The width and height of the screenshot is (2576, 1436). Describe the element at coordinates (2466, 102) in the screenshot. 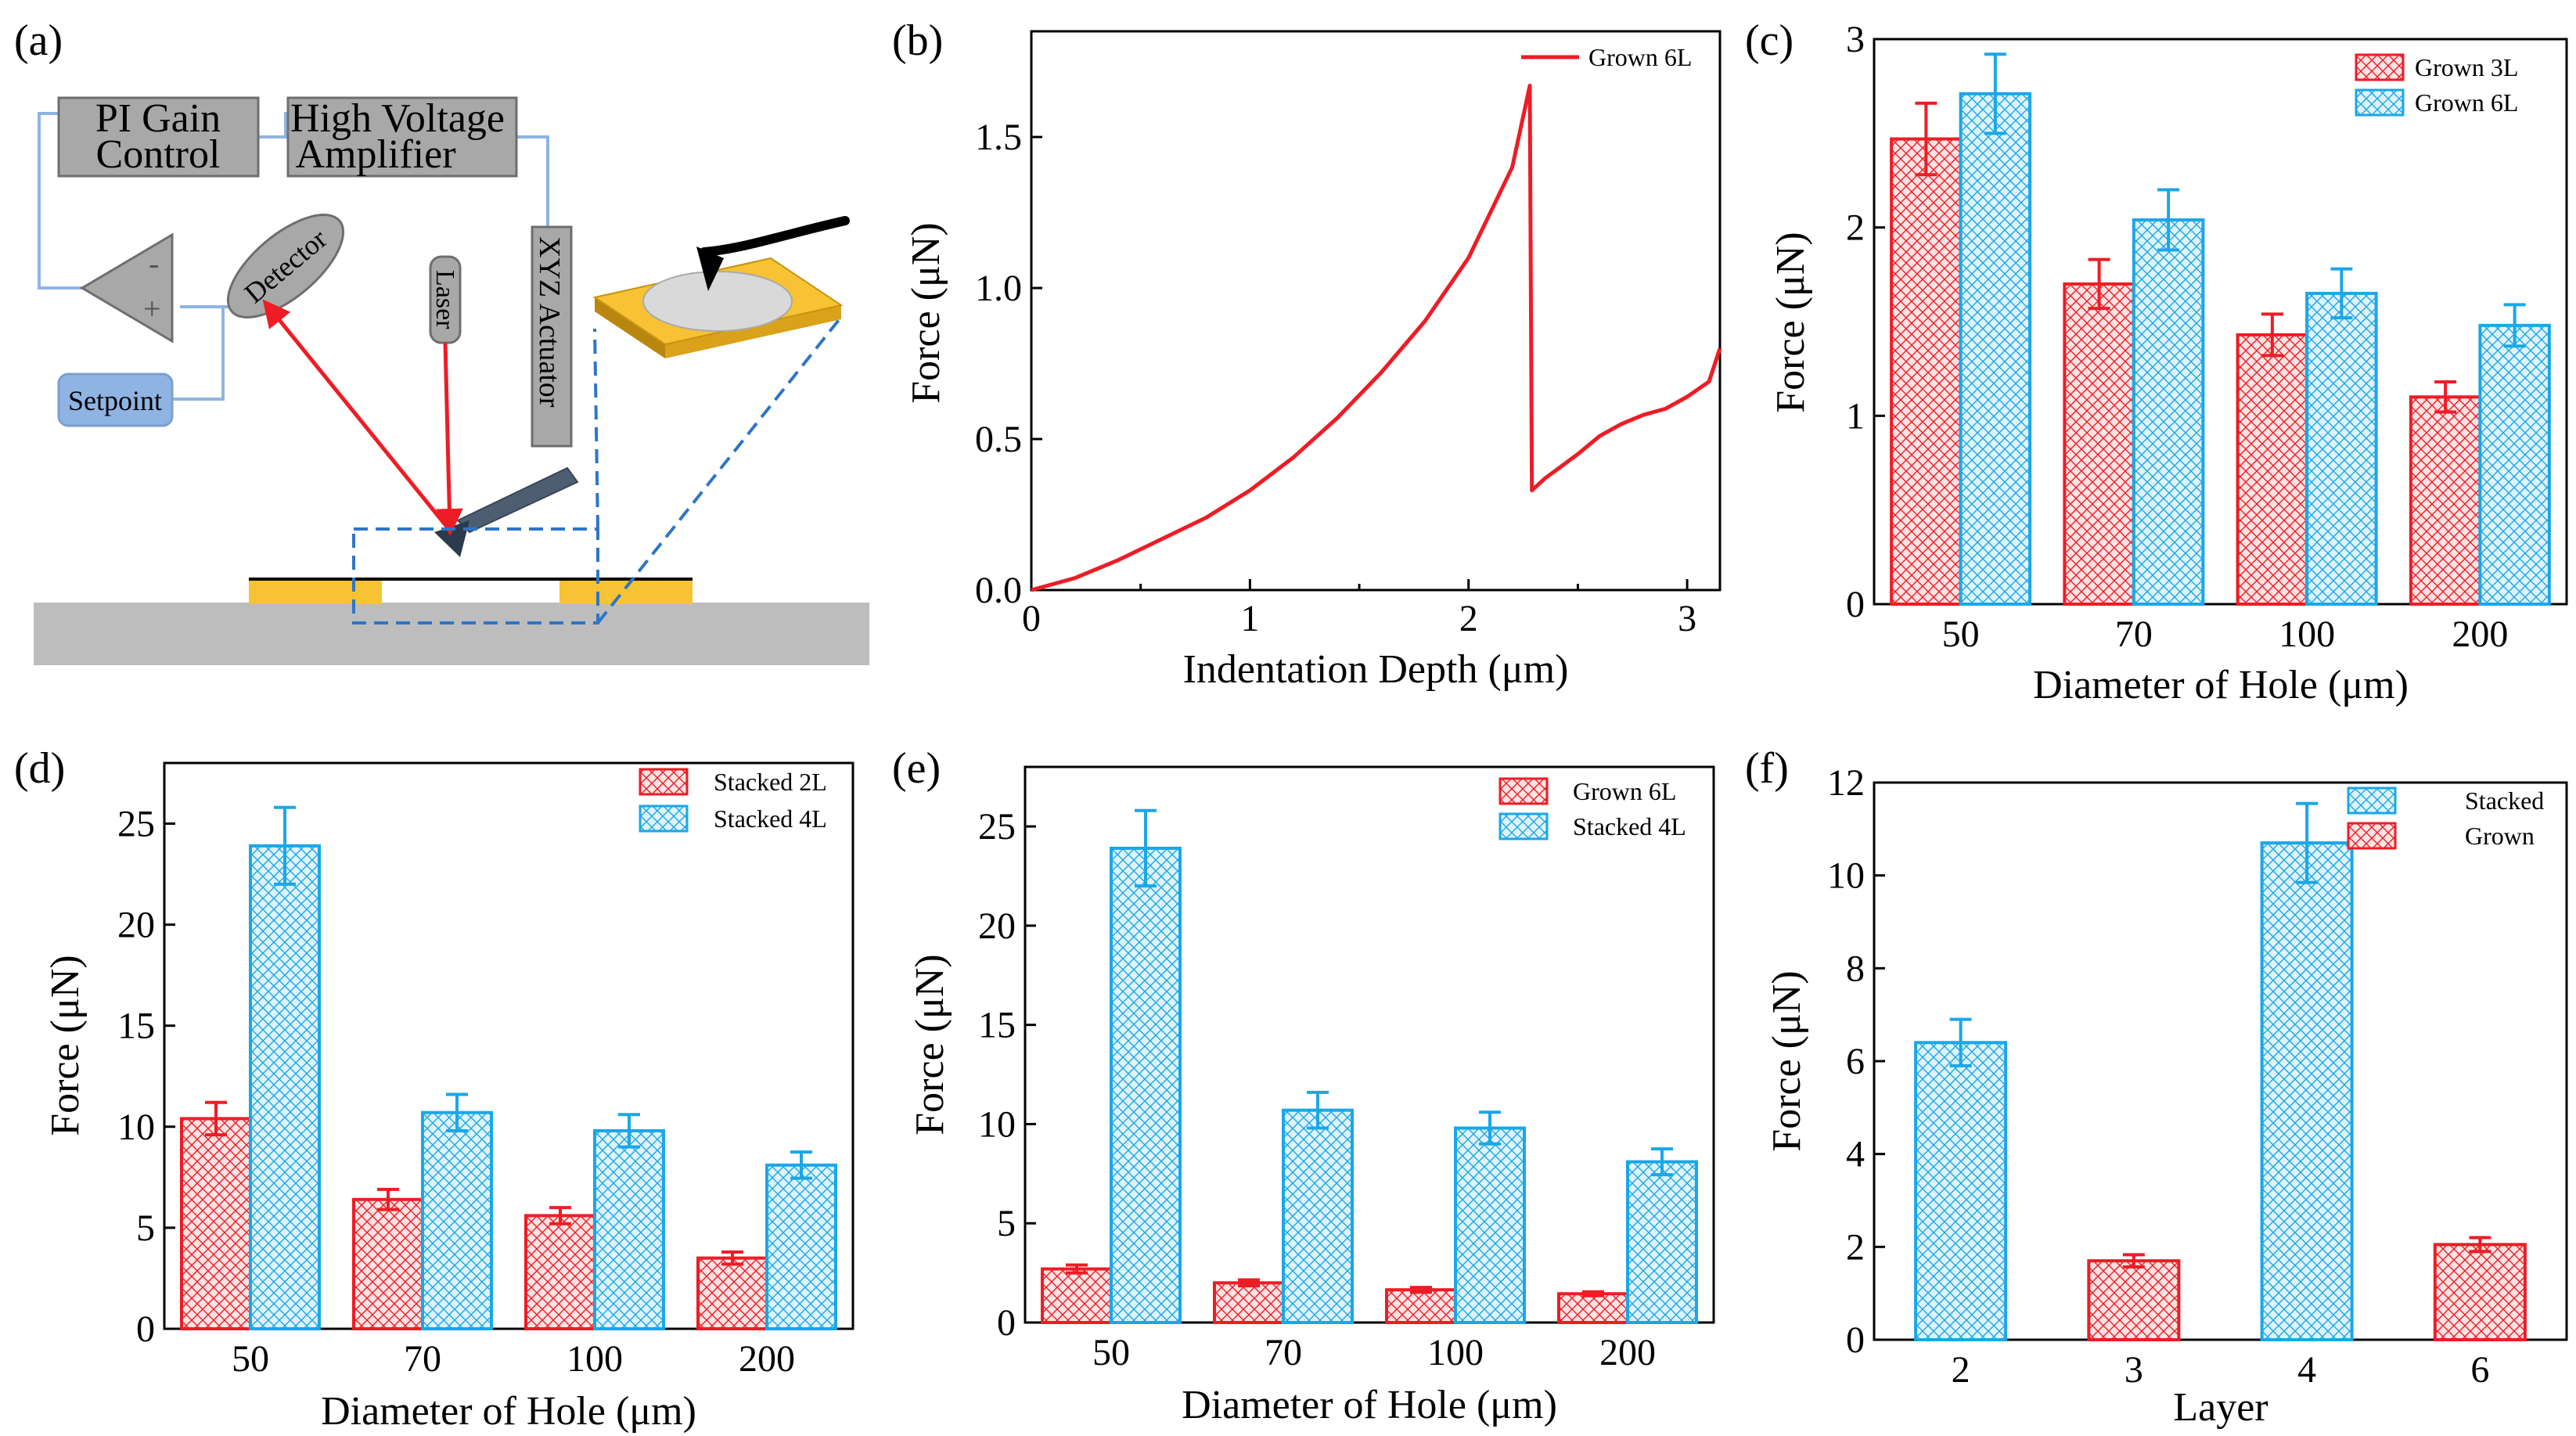

I see `legend-text-c-2: Grown 6L` at that location.